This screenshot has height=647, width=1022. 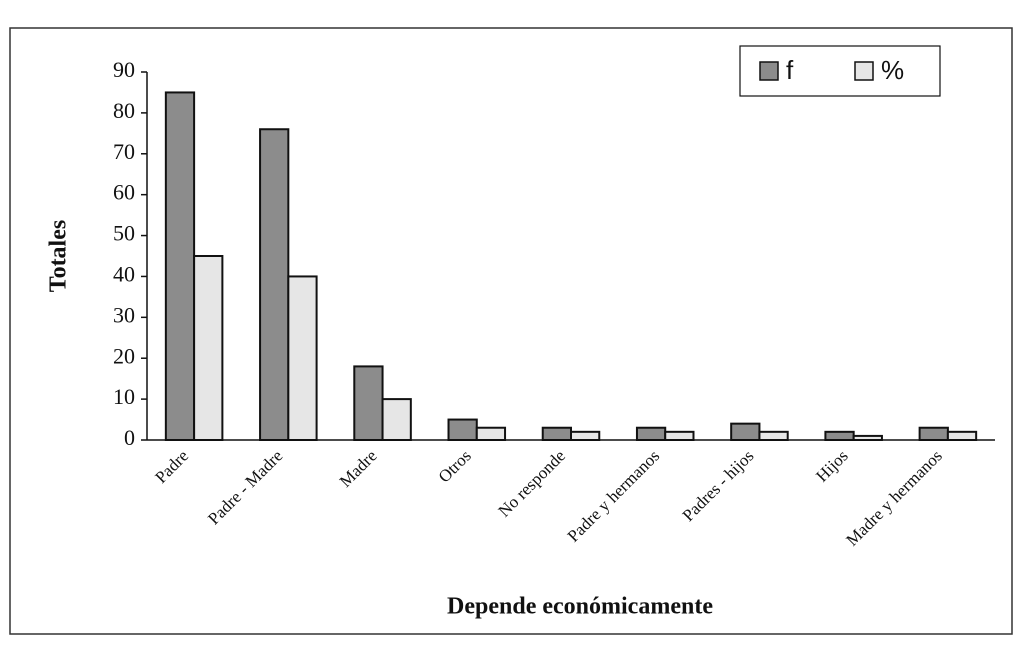 I want to click on y-tick-label: 0, so click(x=129, y=437).